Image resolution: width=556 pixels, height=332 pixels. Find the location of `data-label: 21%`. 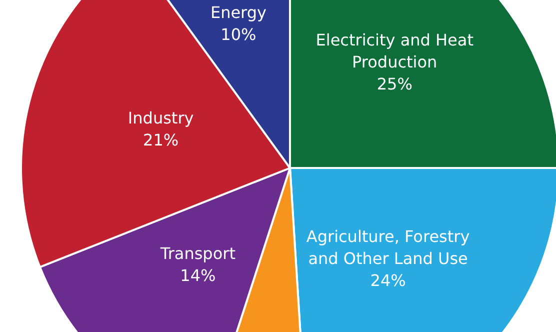

data-label: 21% is located at coordinates (161, 140).